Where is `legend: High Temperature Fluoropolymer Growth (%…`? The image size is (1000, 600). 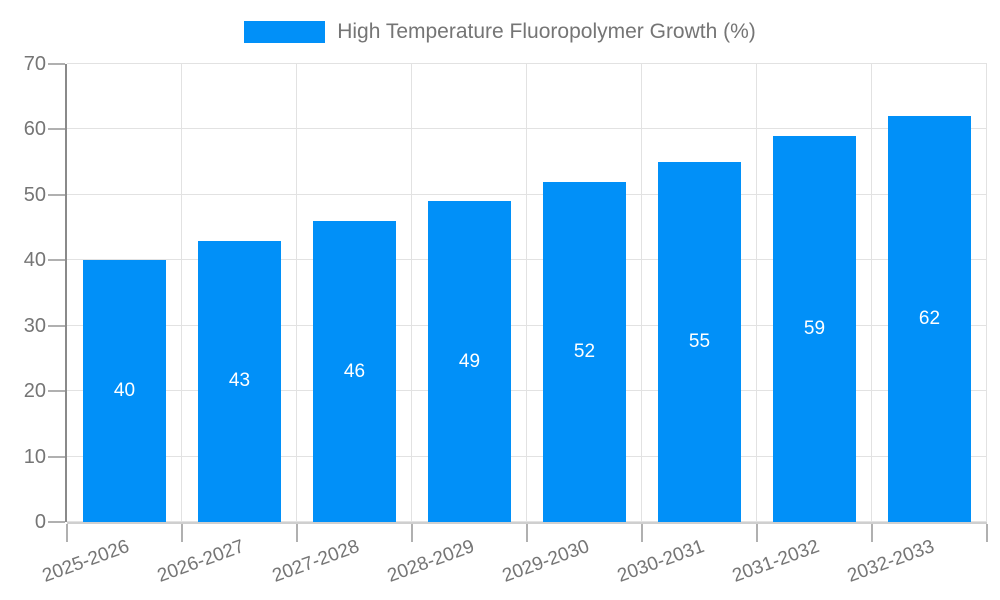
legend: High Temperature Fluoropolymer Growth (%… is located at coordinates (500, 32).